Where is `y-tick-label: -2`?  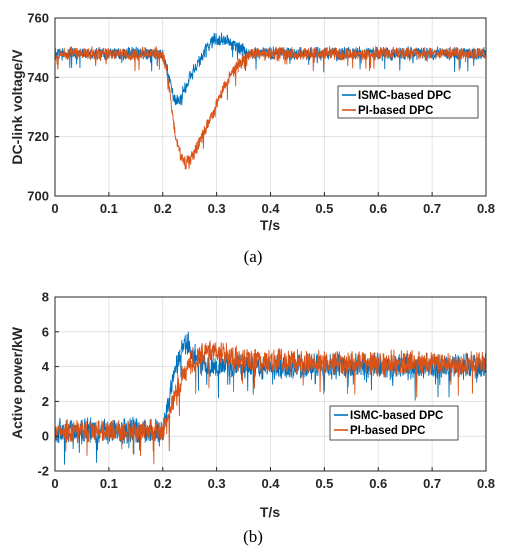
y-tick-label: -2 is located at coordinates (43, 471).